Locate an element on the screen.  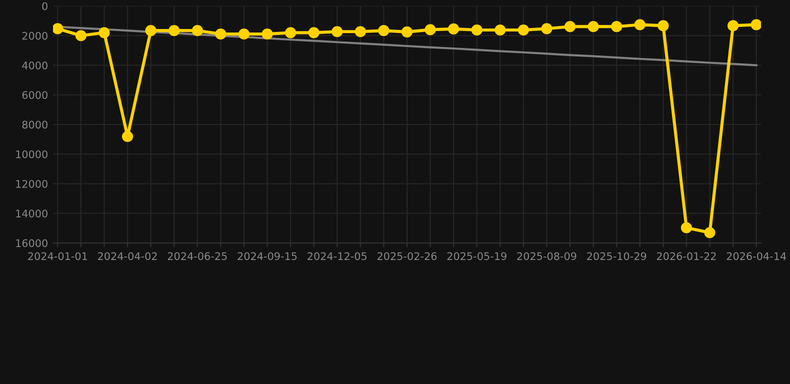
y-tick-label: 2000 is located at coordinates (35, 36).